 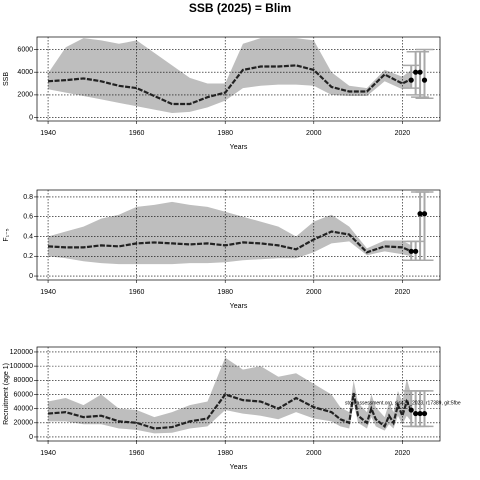 I want to click on y-tick-label: 0.2, so click(x=28, y=256).